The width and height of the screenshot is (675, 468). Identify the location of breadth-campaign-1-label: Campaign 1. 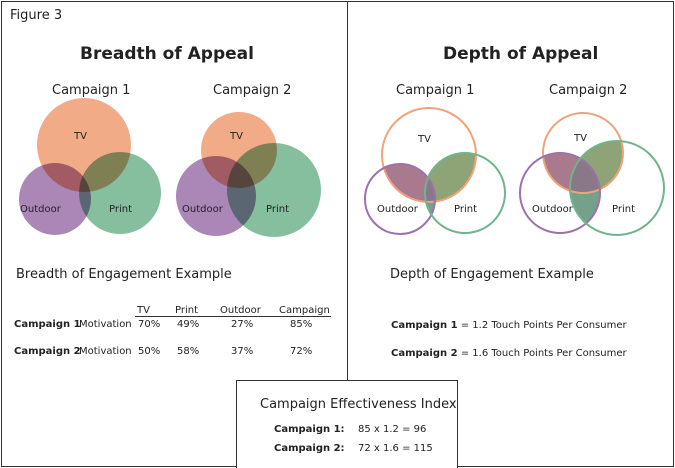
(91, 90).